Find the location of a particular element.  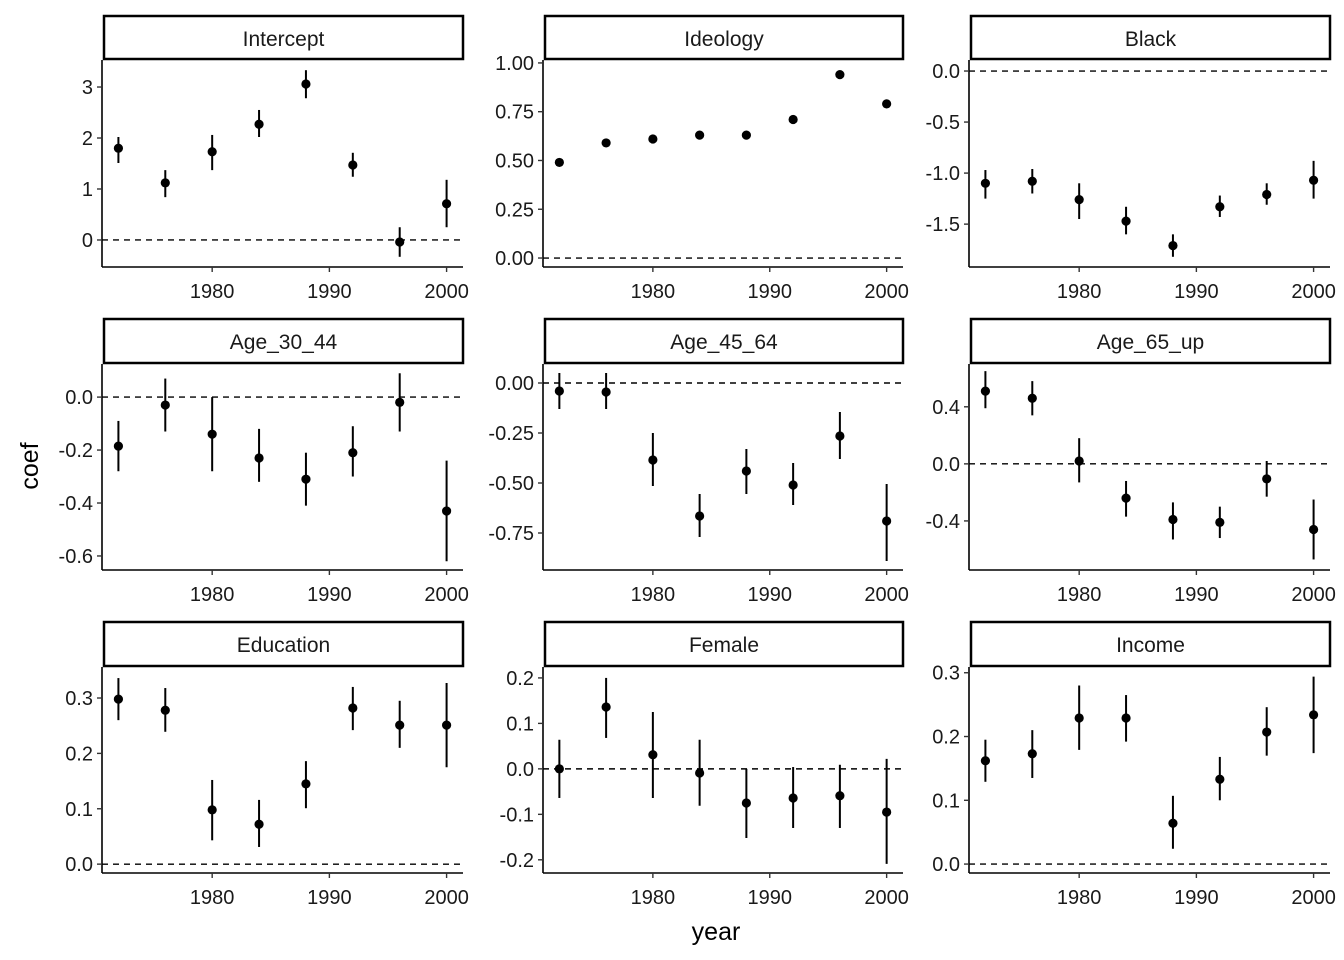

strip-label: Education is located at coordinates (283, 645).